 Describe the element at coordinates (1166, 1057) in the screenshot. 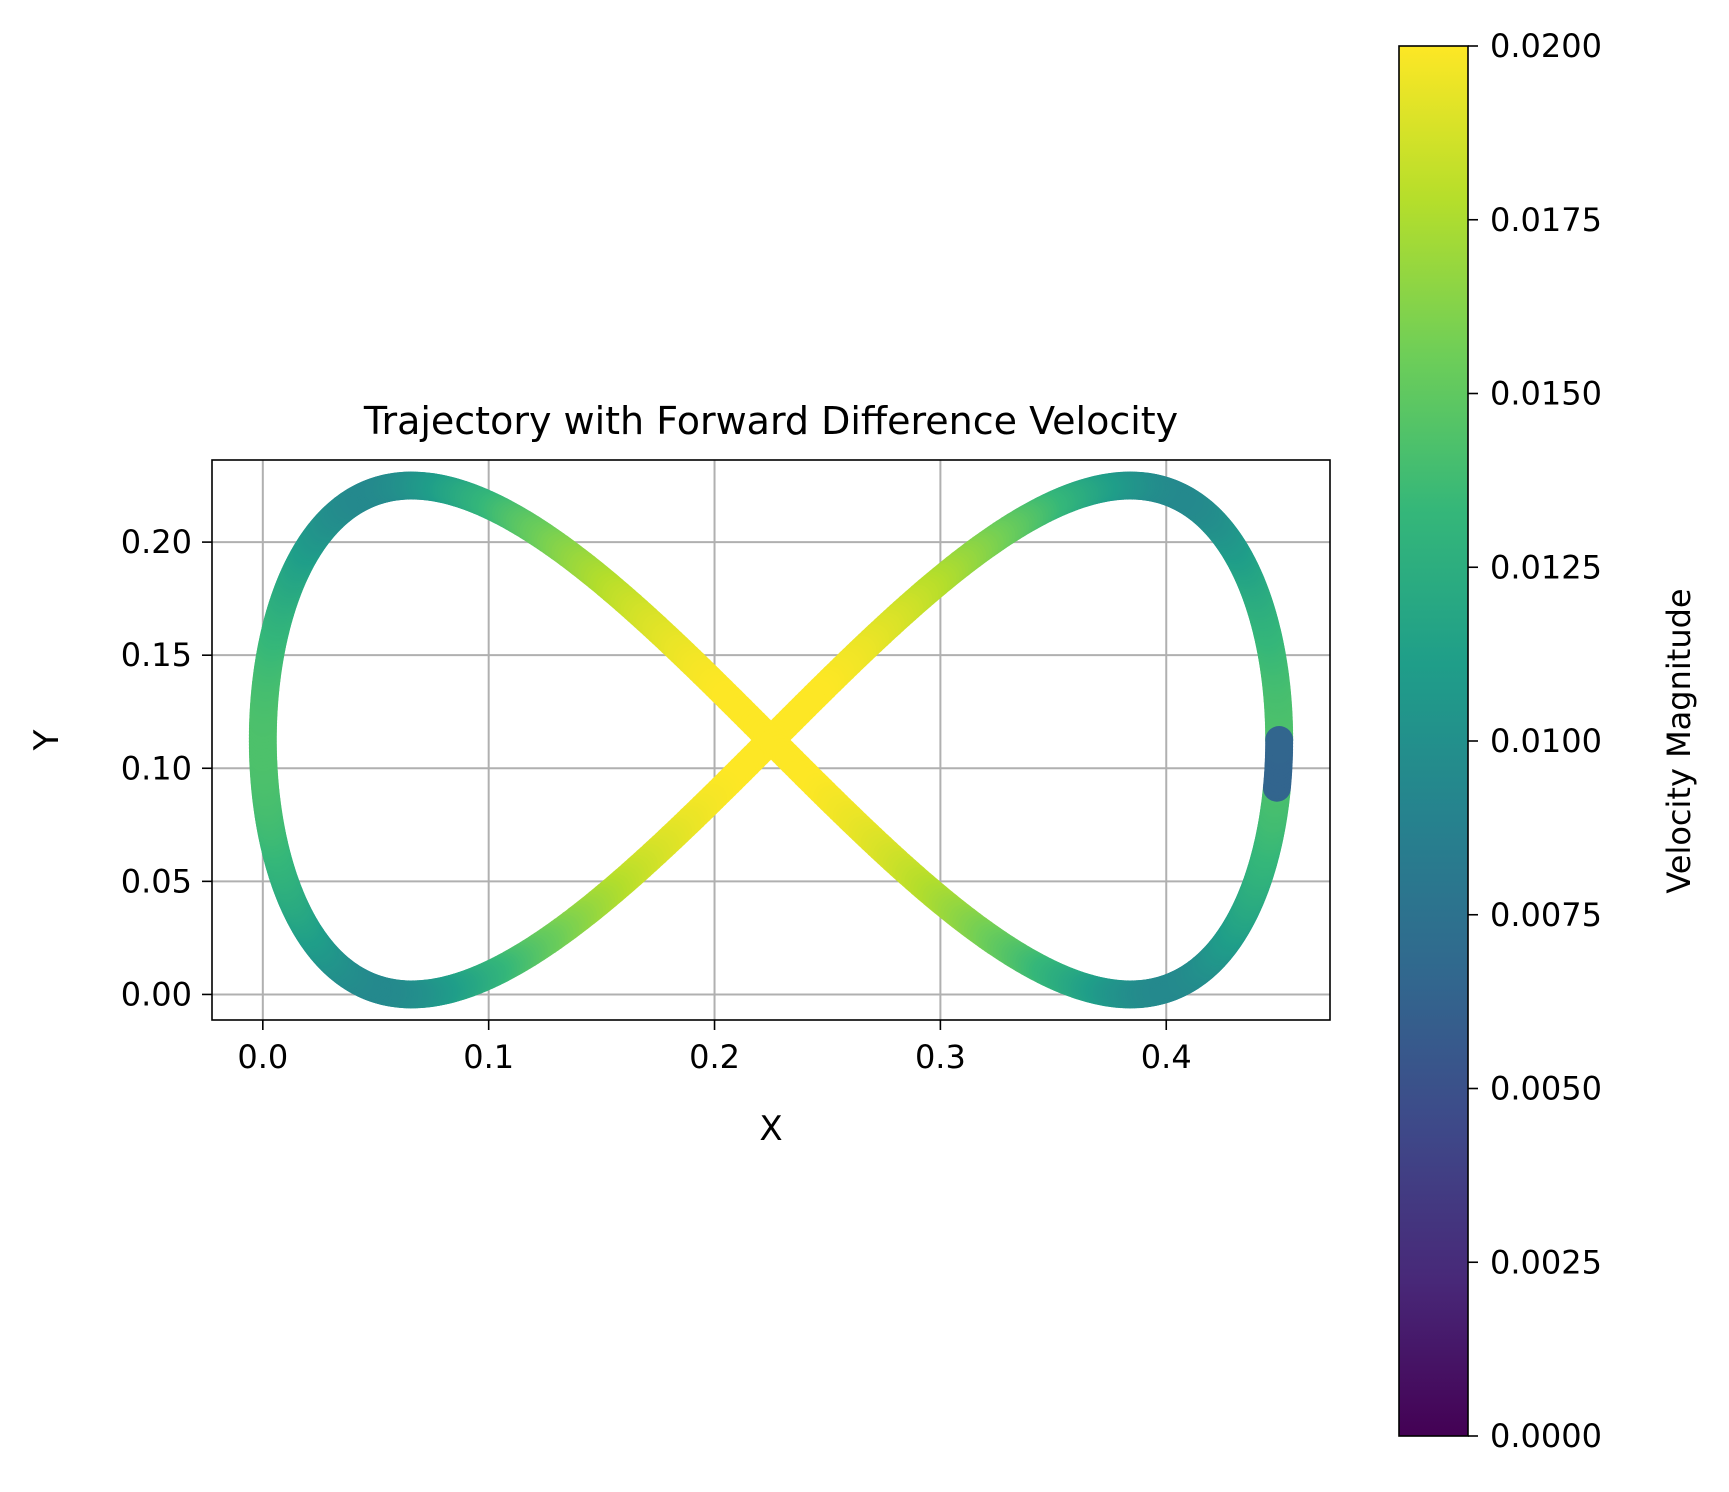

I see `x-tick-label: 0.4` at that location.